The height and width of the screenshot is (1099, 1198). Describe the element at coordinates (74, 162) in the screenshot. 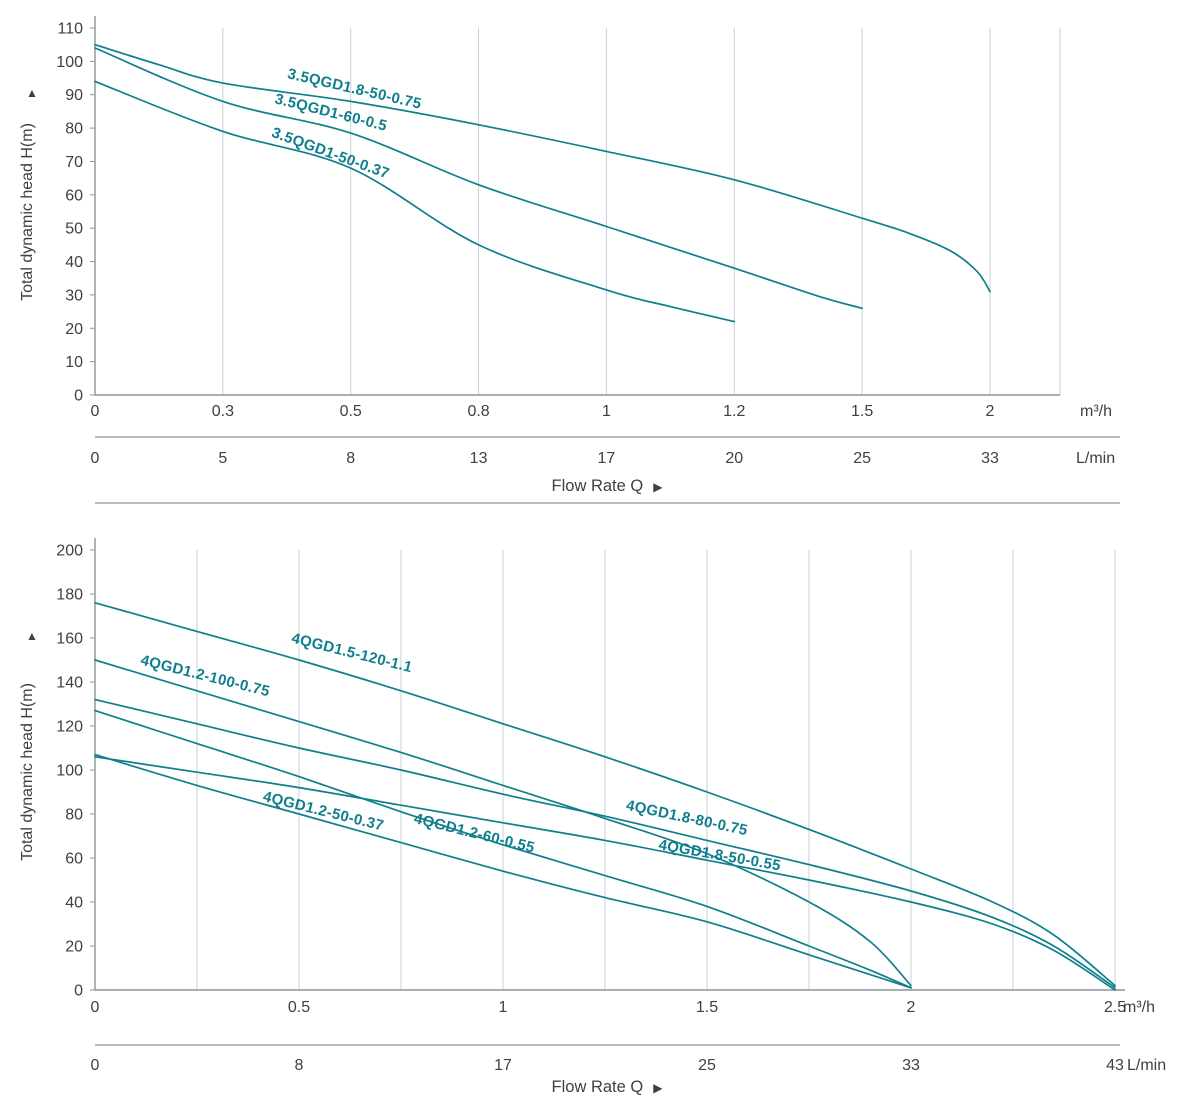

I see `y-tick-label: 70` at that location.